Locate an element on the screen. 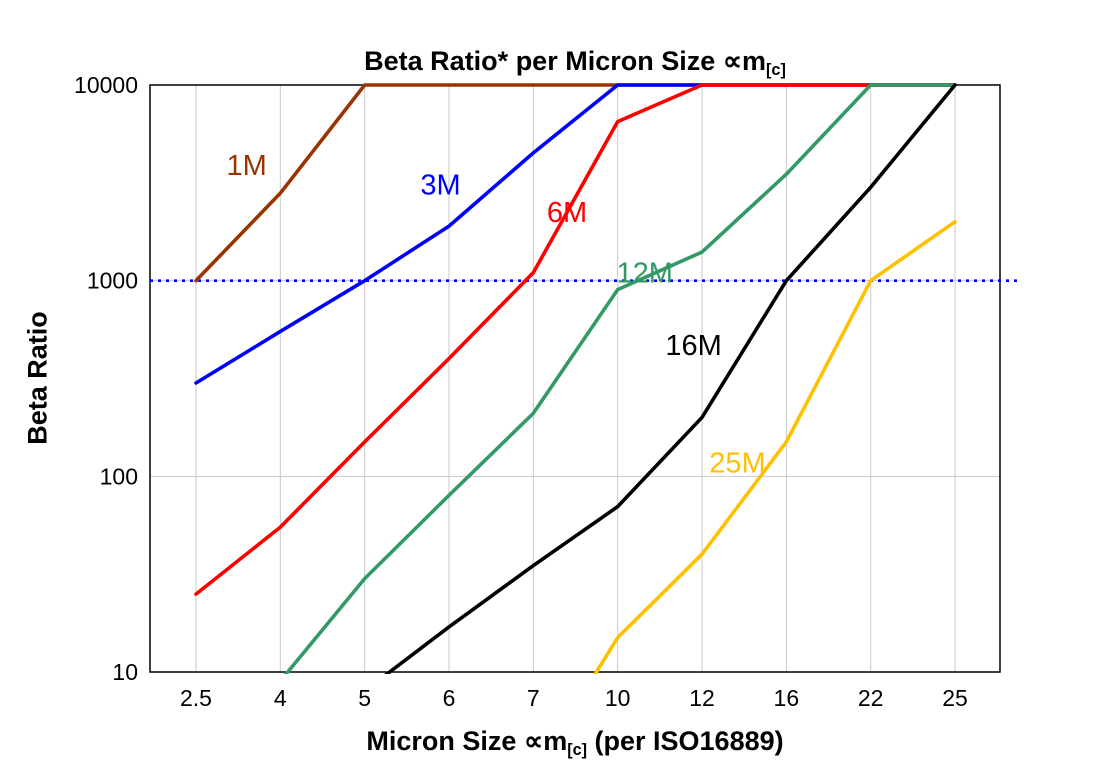 This screenshot has height=772, width=1110. svg-text: 22 is located at coordinates (871, 698).